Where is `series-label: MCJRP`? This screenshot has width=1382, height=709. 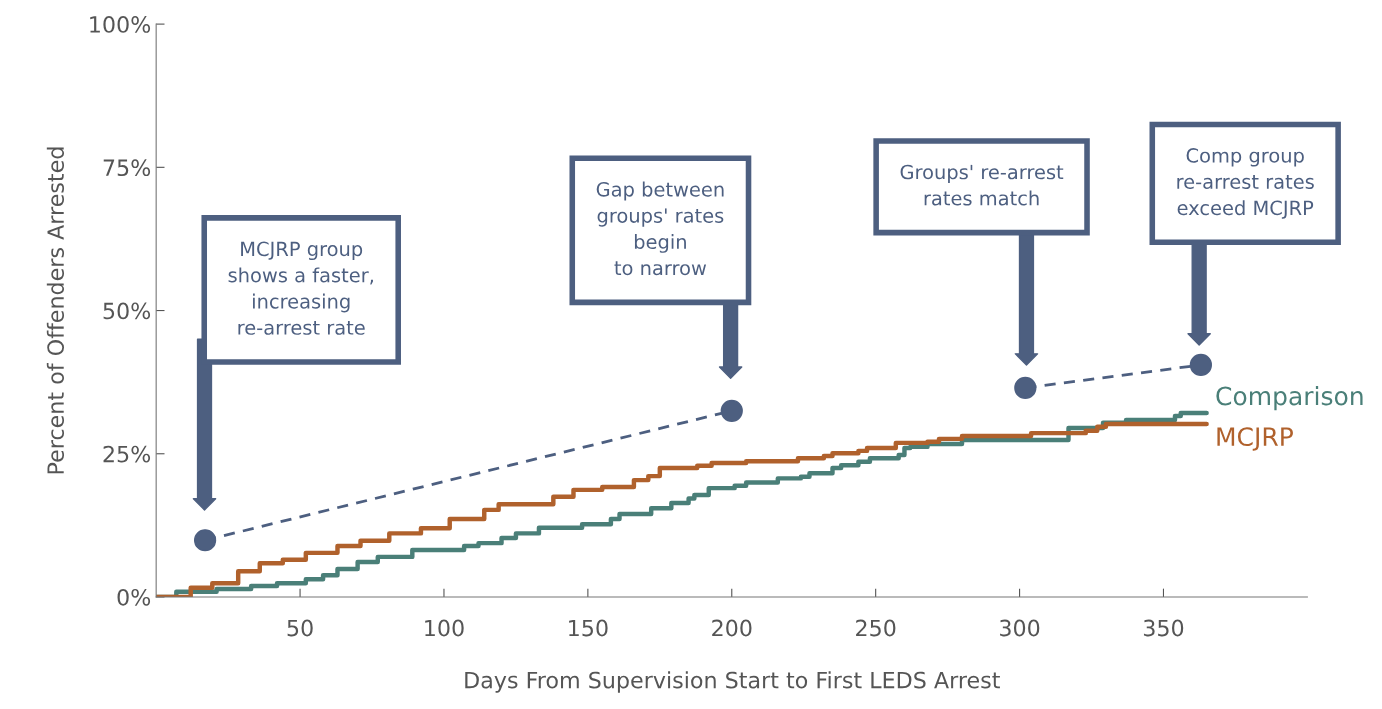
series-label: MCJRP is located at coordinates (1255, 439).